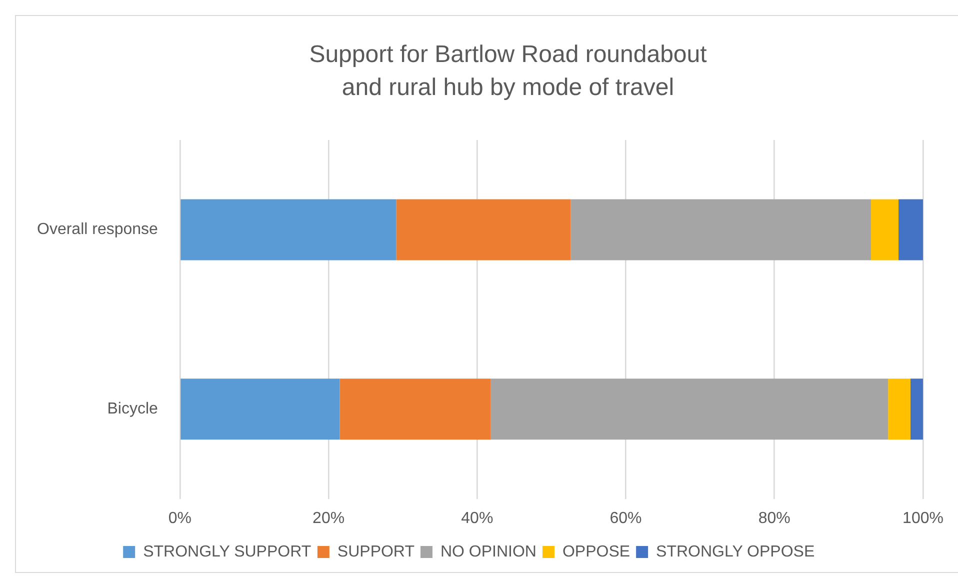  I want to click on legend-label: OPPOSE, so click(596, 551).